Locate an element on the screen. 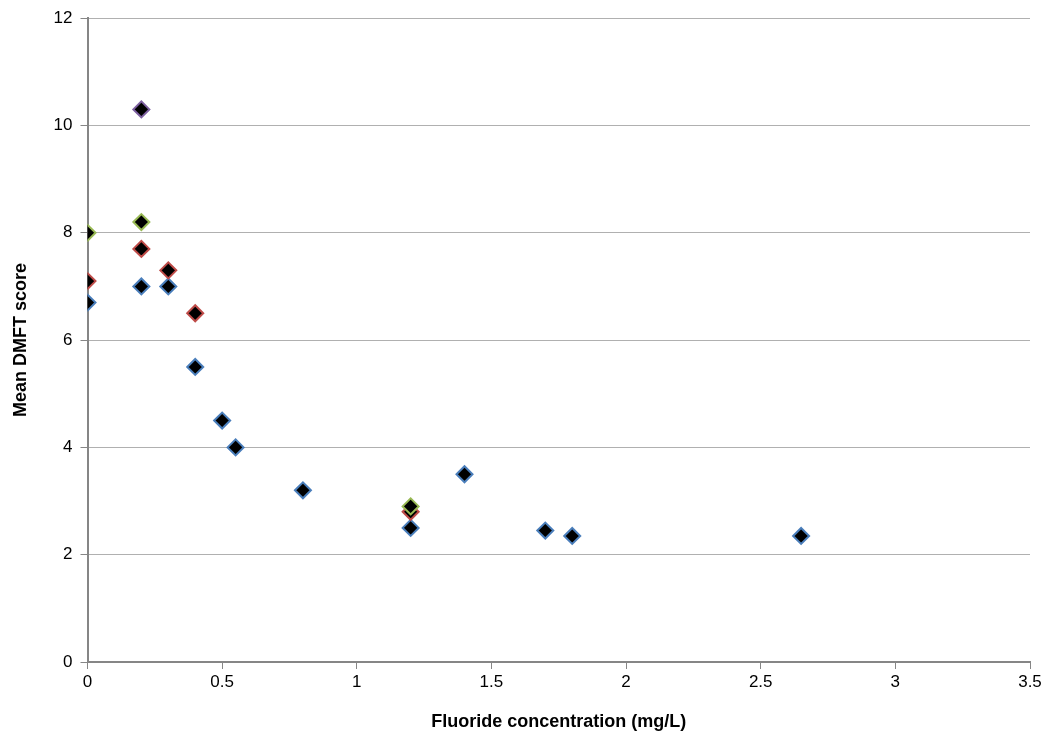 The height and width of the screenshot is (745, 1052). y-tick-label: 12 is located at coordinates (63, 17).